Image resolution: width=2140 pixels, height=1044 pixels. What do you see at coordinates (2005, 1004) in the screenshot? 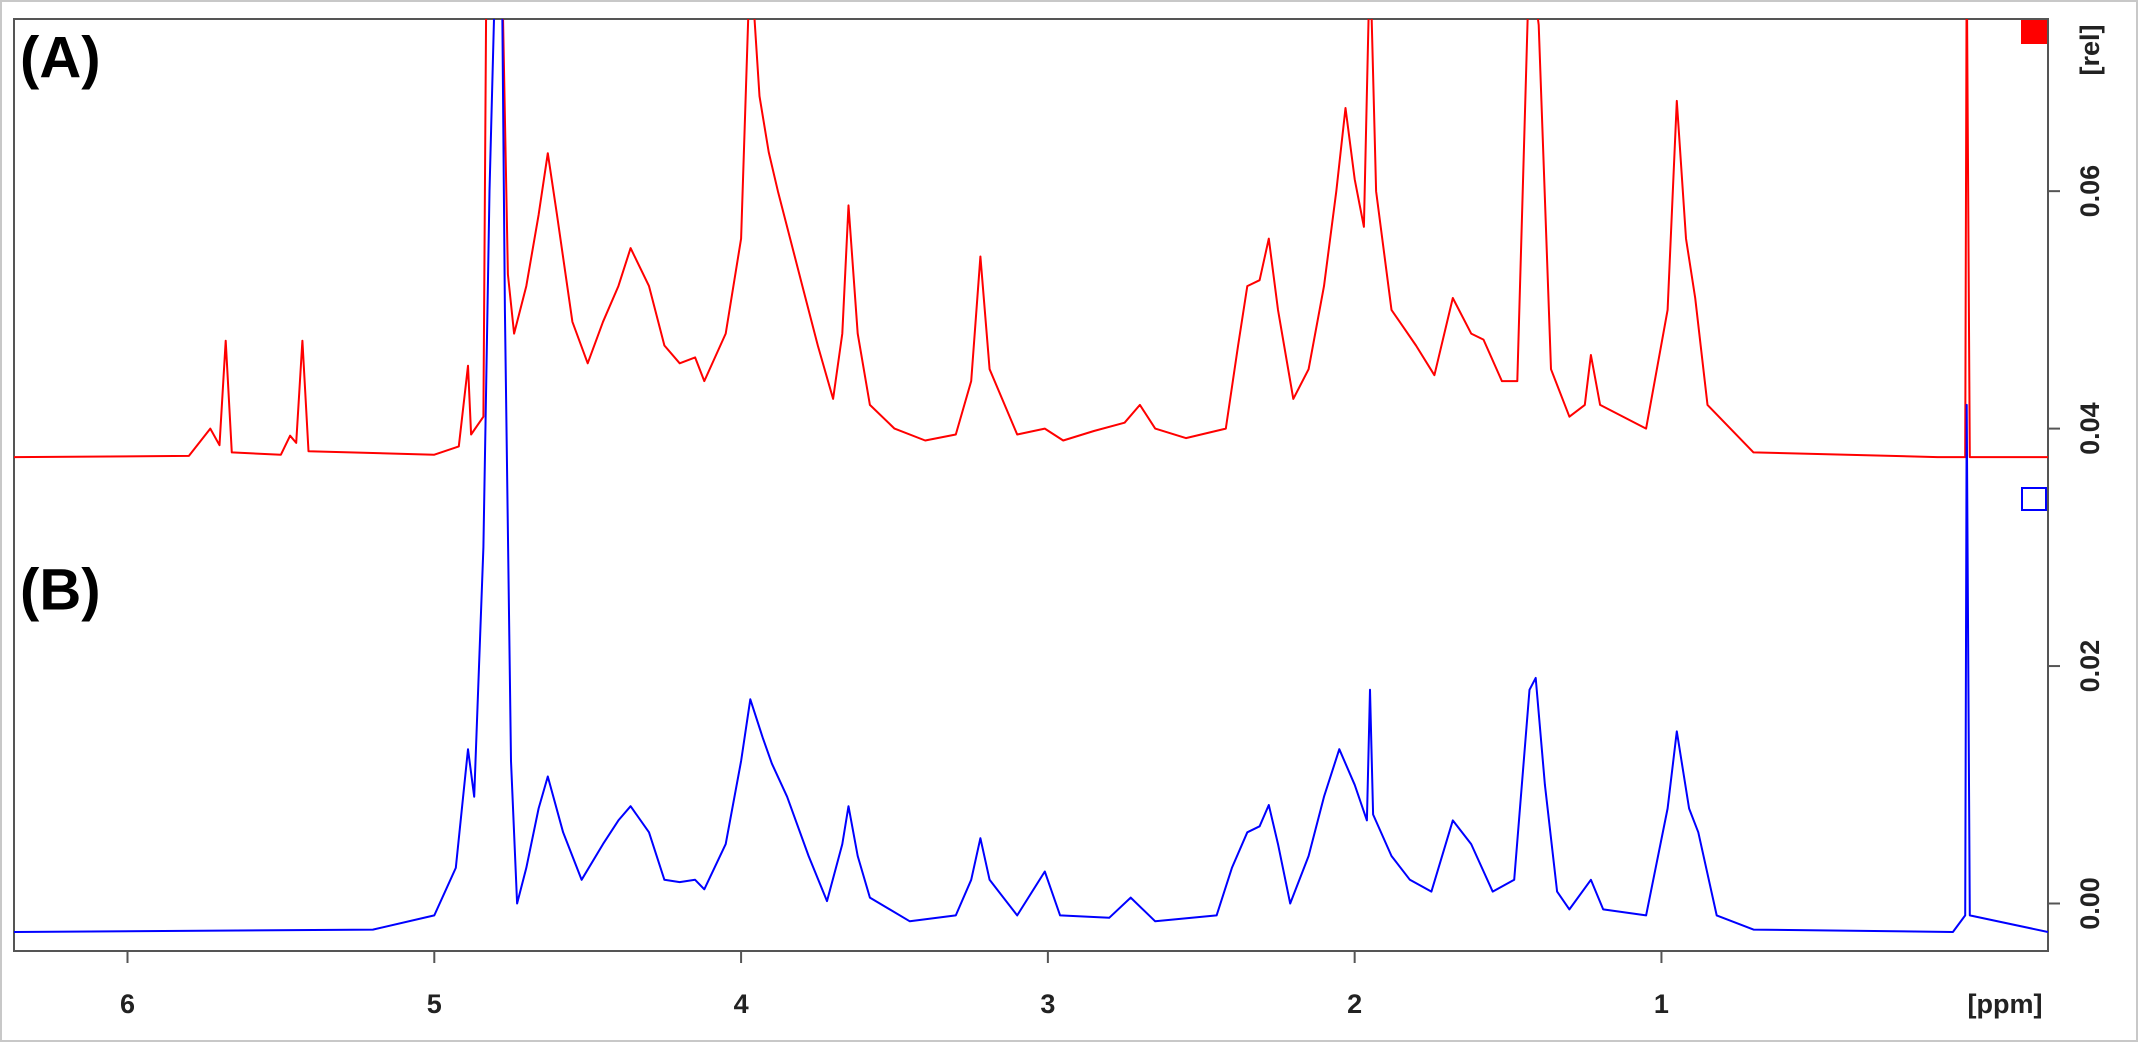
I see `x-axis-label: [ppm]` at bounding box center [2005, 1004].